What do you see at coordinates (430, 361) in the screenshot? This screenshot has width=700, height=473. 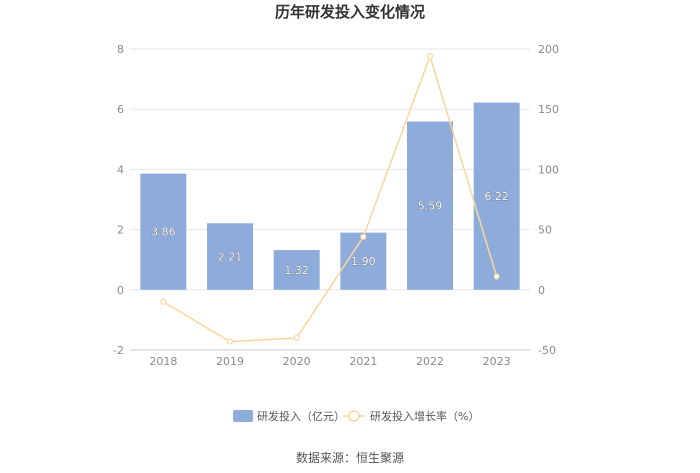 I see `x-tick-label: 2022` at bounding box center [430, 361].